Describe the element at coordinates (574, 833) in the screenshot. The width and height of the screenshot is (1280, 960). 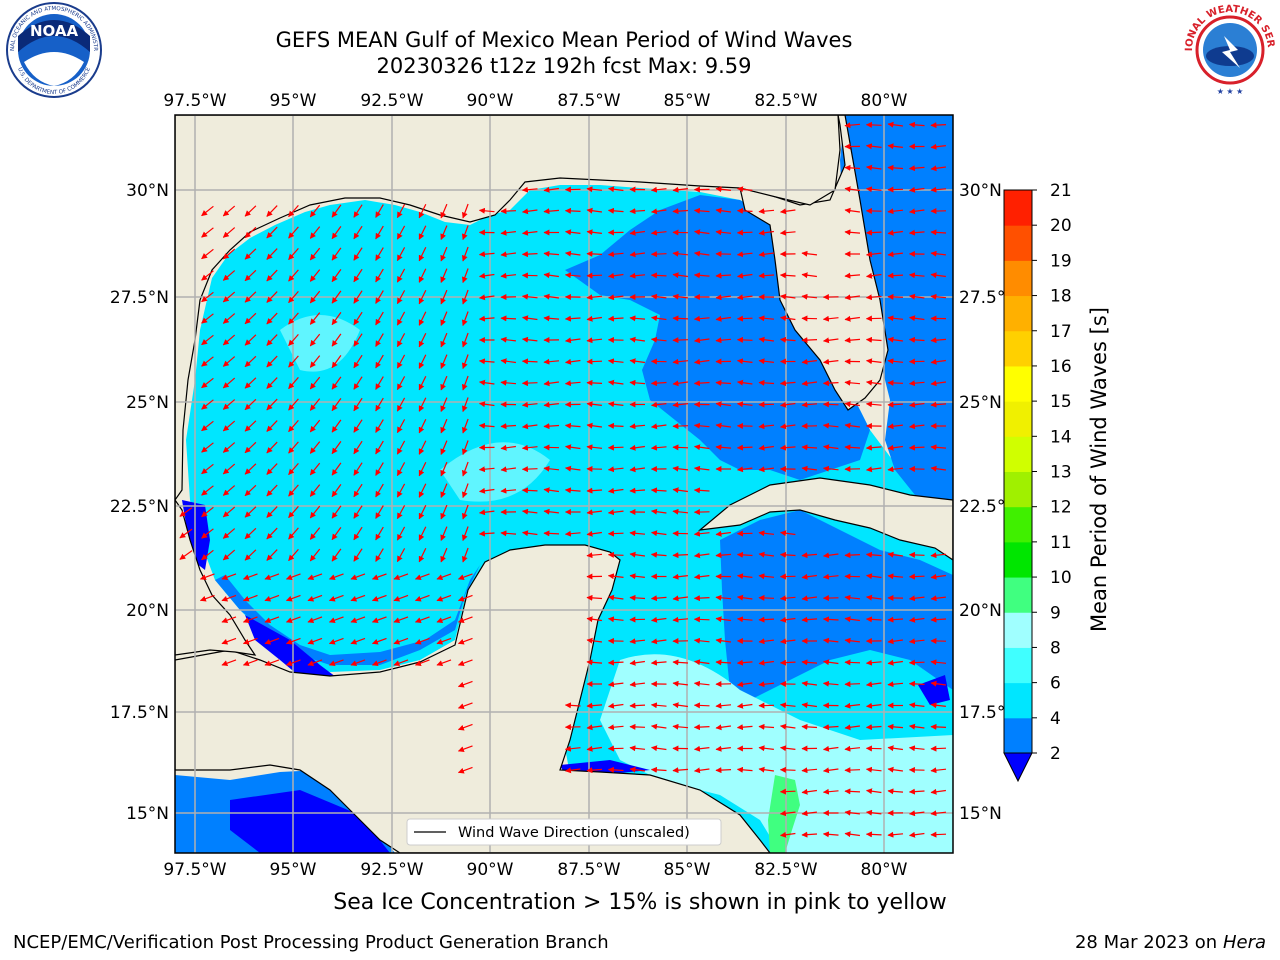
I see `arrow-legend-label: Wind Wave Direction (unscaled)` at that location.